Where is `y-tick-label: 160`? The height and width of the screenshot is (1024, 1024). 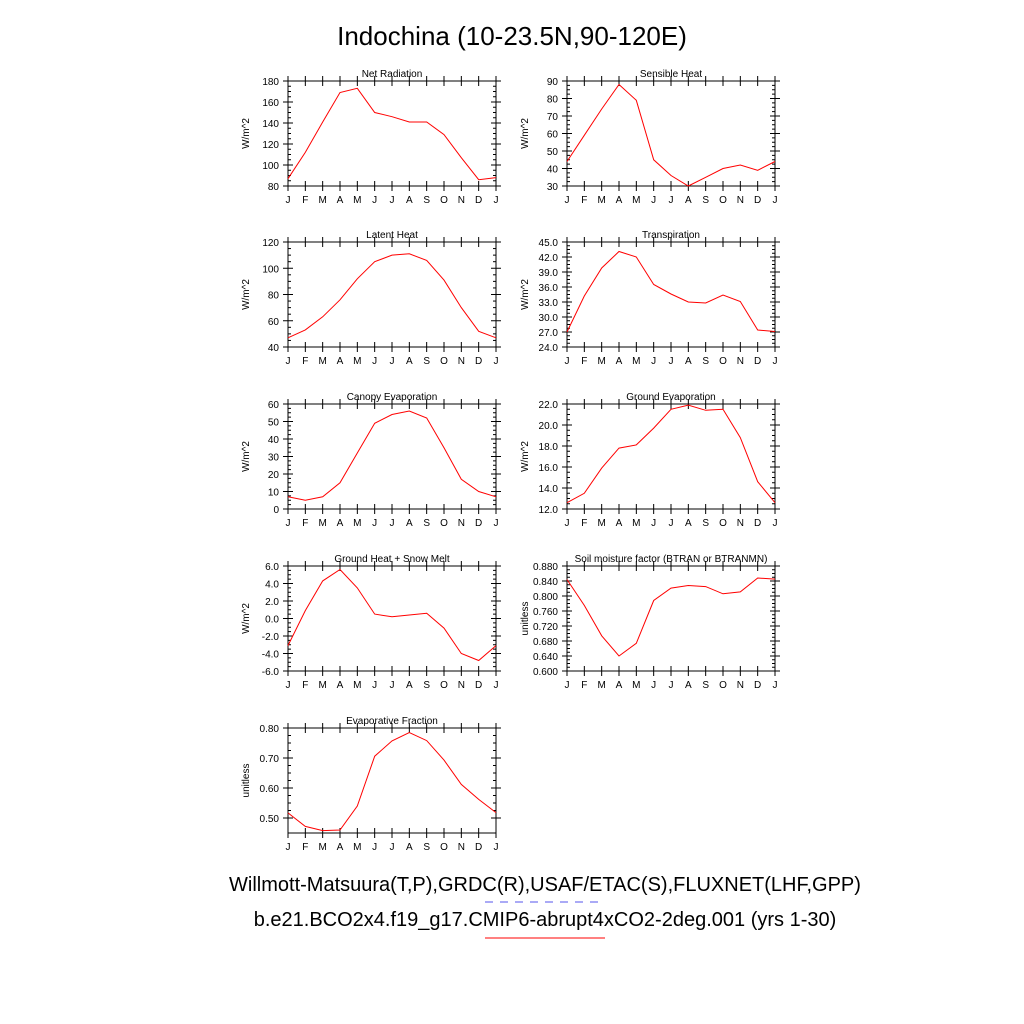 y-tick-label: 160 is located at coordinates (270, 103).